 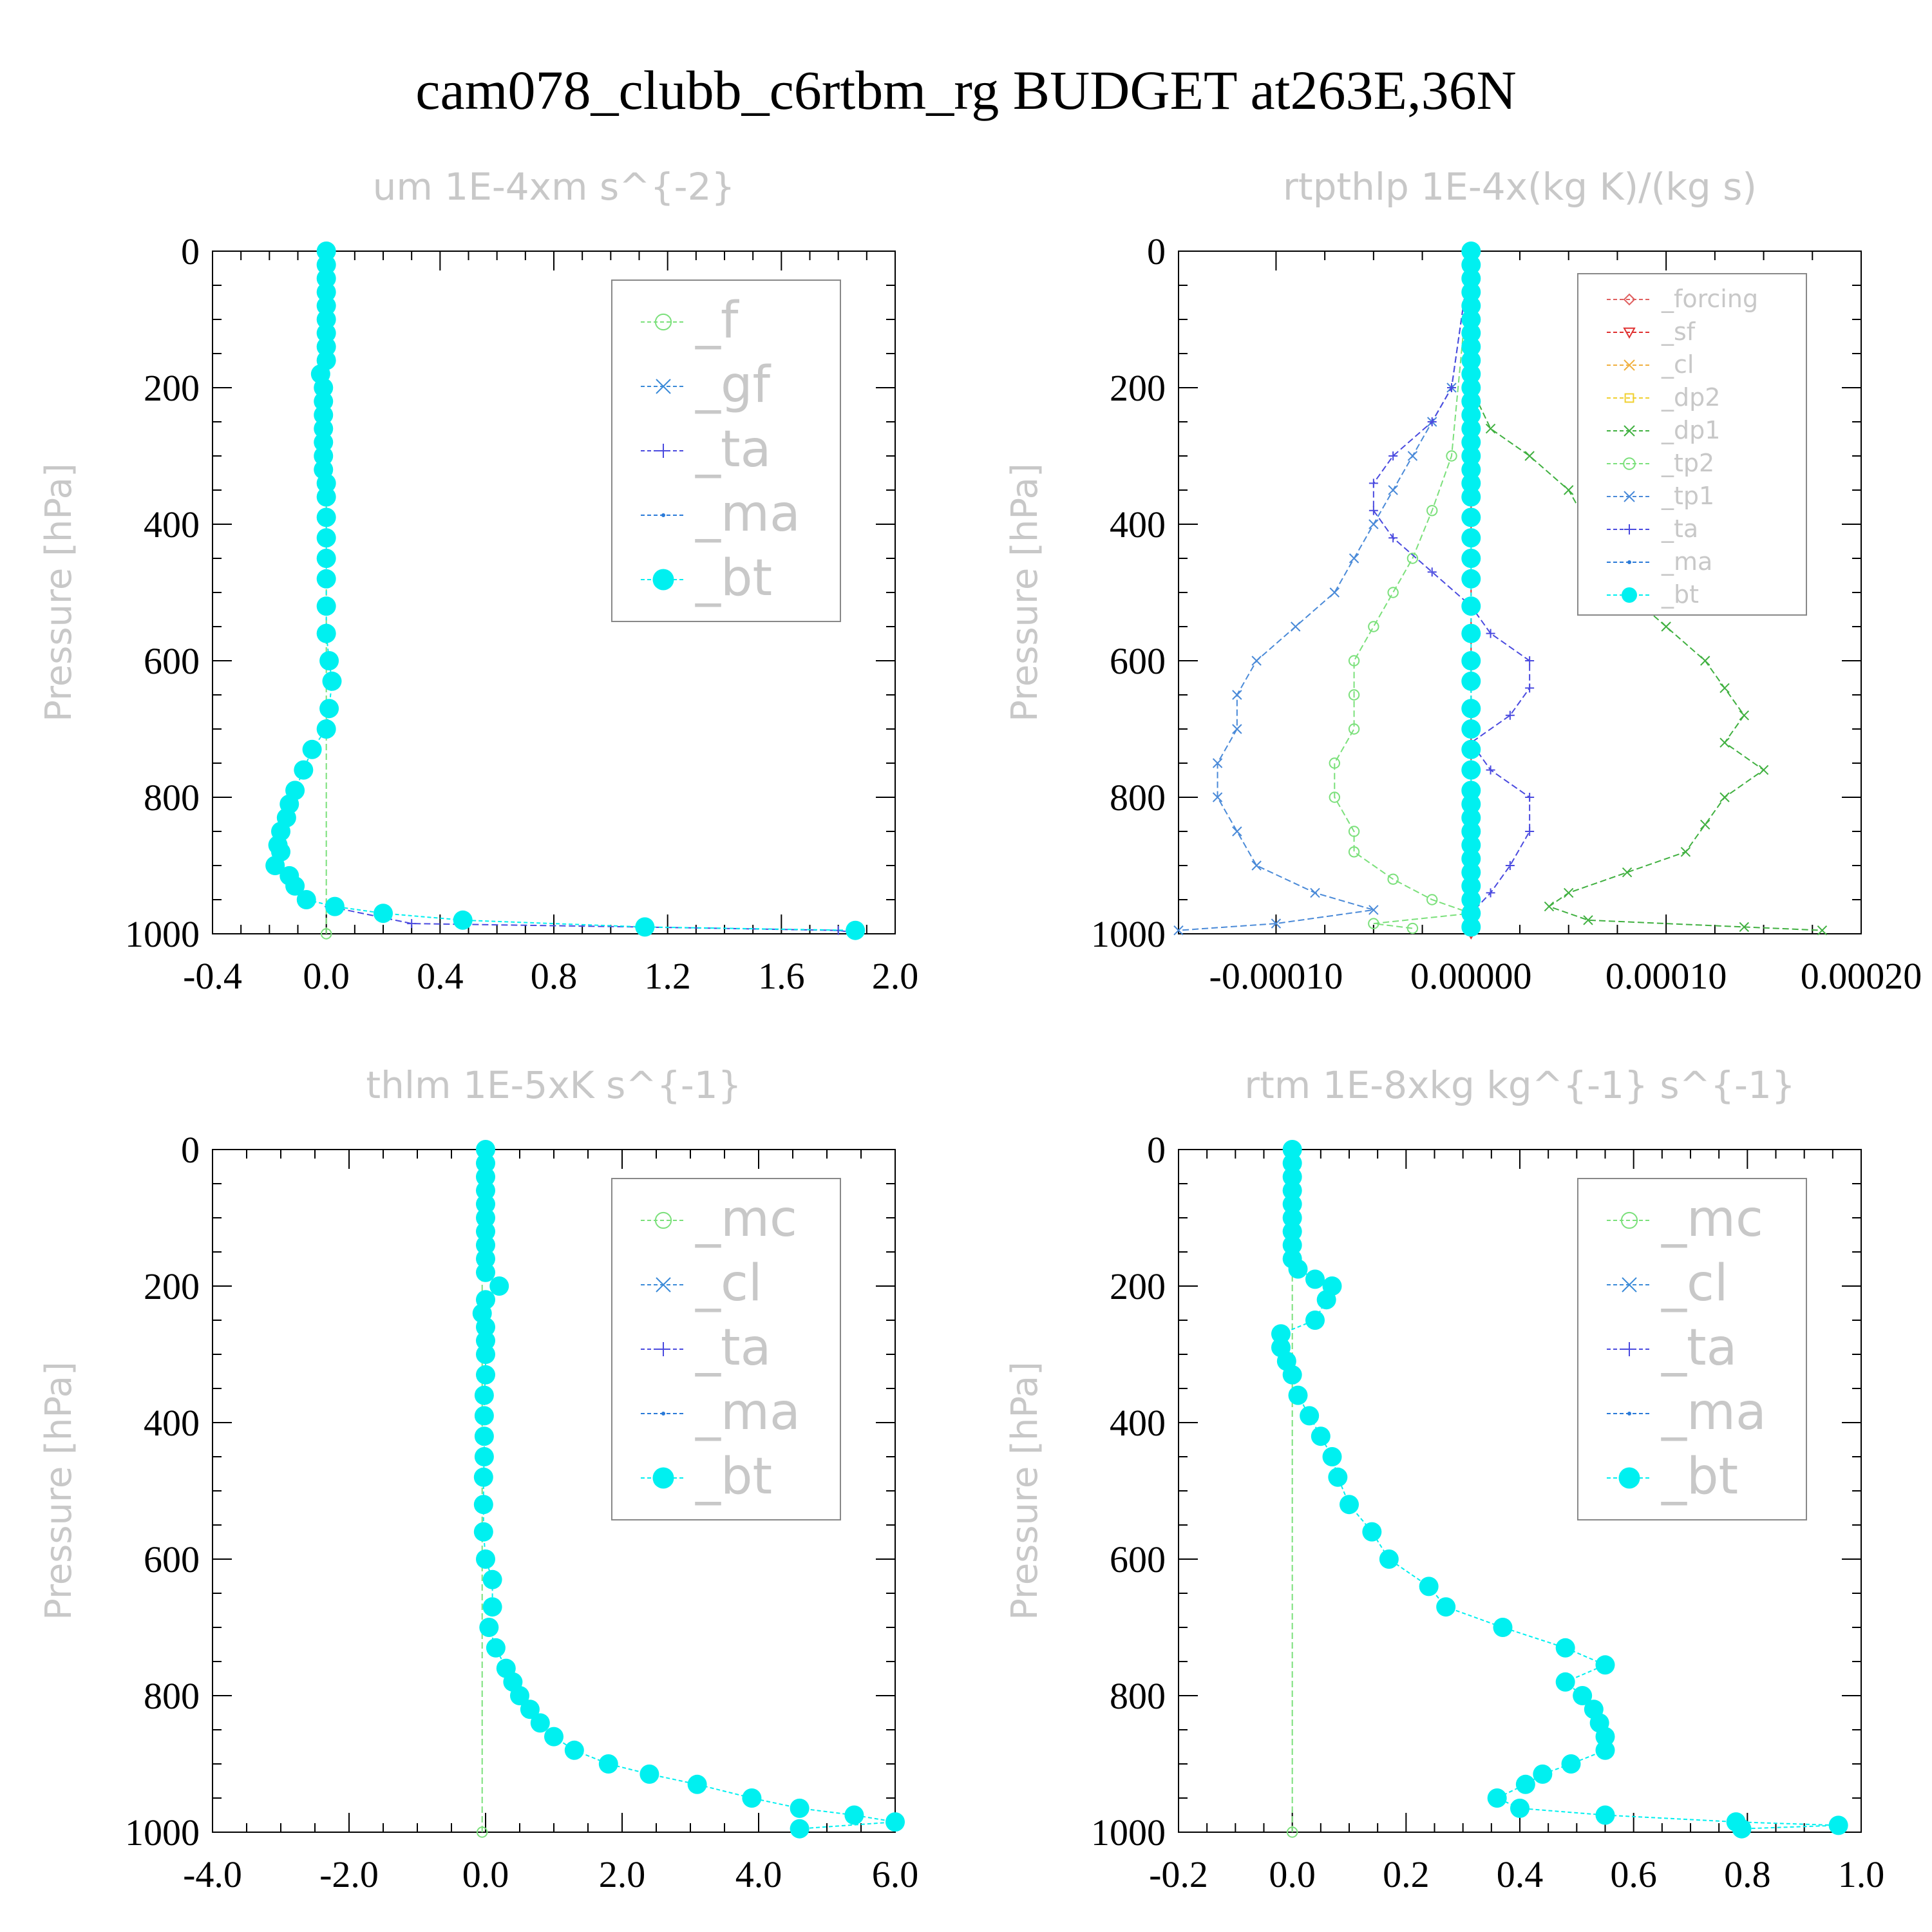 I want to click on x-tick-label: 0.0, so click(x=326, y=976).